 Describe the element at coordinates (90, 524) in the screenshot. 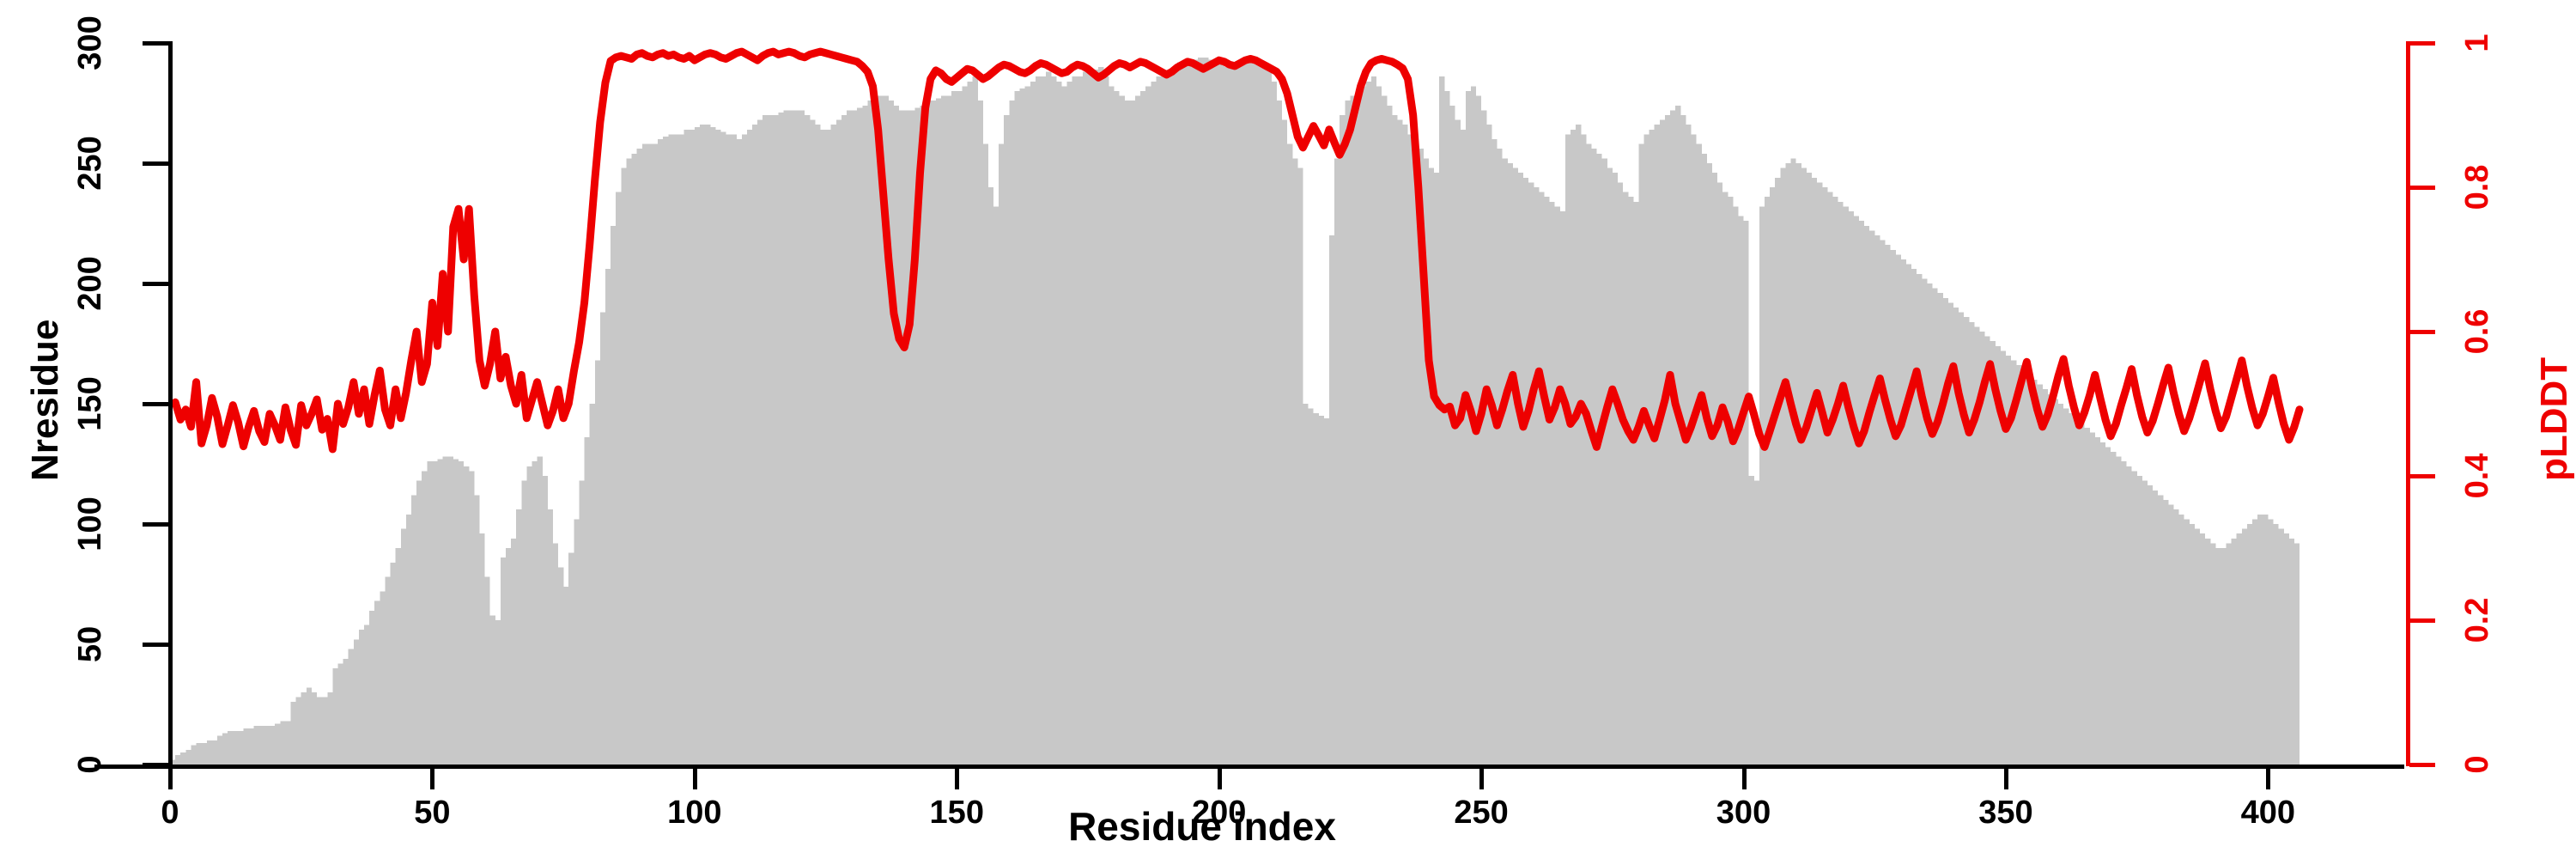

I see `left-tick-label: 100` at that location.